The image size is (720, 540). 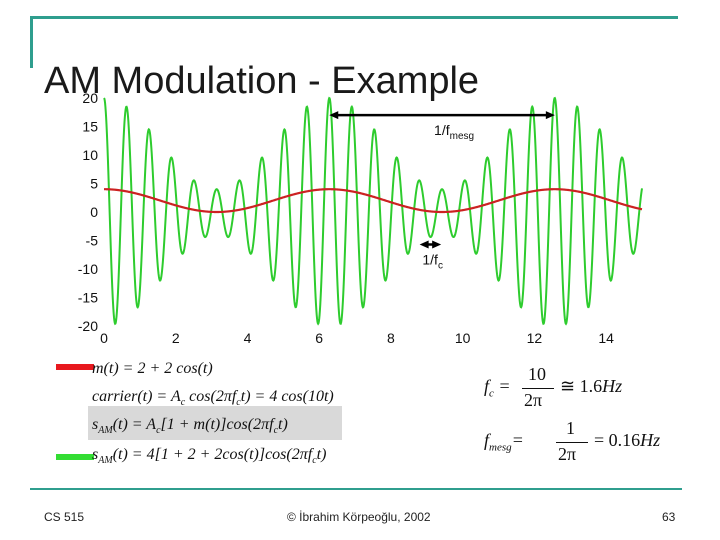 What do you see at coordinates (550, 115) in the screenshot?
I see `annotation-period-mesg-head-right` at bounding box center [550, 115].